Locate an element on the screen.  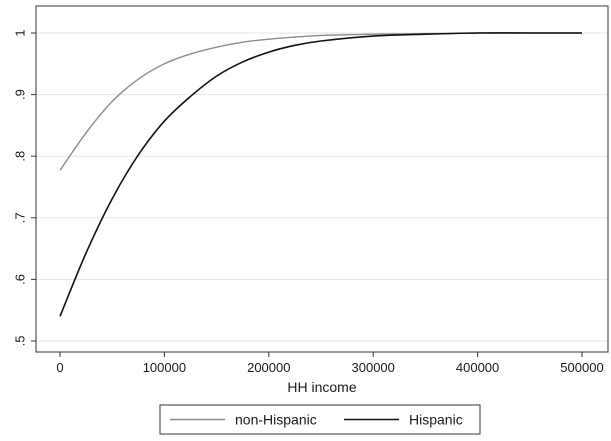
x-tick-label: 200000 is located at coordinates (268, 367).